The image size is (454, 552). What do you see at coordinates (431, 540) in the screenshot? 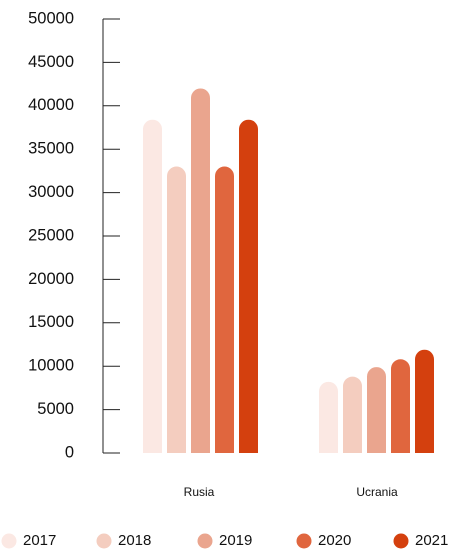
I see `legend-label: 2021` at bounding box center [431, 540].